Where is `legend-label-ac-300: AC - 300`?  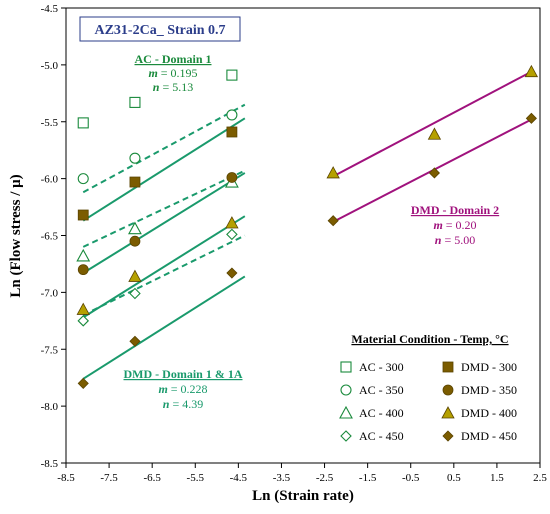
legend-label-ac-300: AC - 300 is located at coordinates (381, 367).